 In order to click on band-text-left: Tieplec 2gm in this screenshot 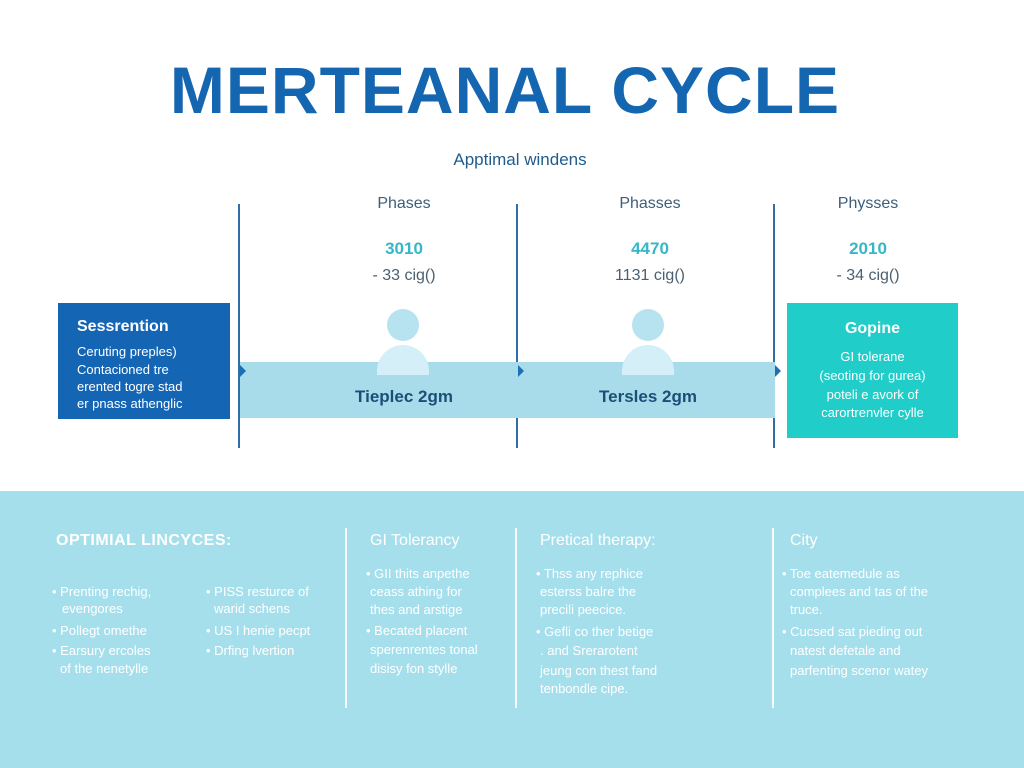, I will do `click(404, 396)`.